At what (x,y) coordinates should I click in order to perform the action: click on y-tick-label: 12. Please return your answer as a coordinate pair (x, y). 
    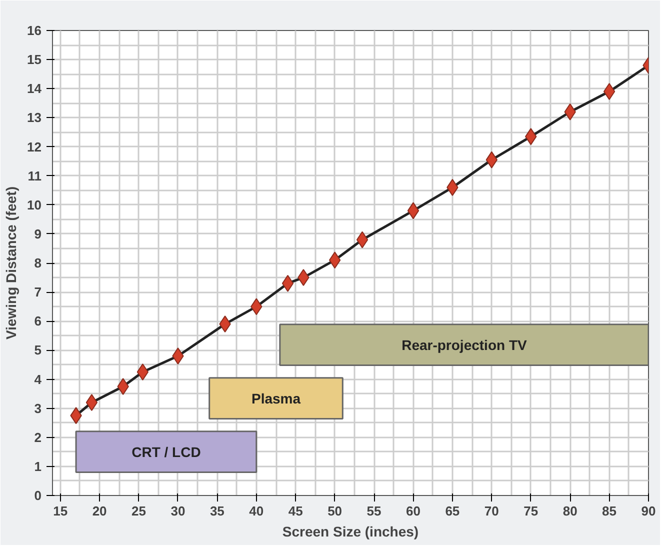
    Looking at the image, I should click on (34, 146).